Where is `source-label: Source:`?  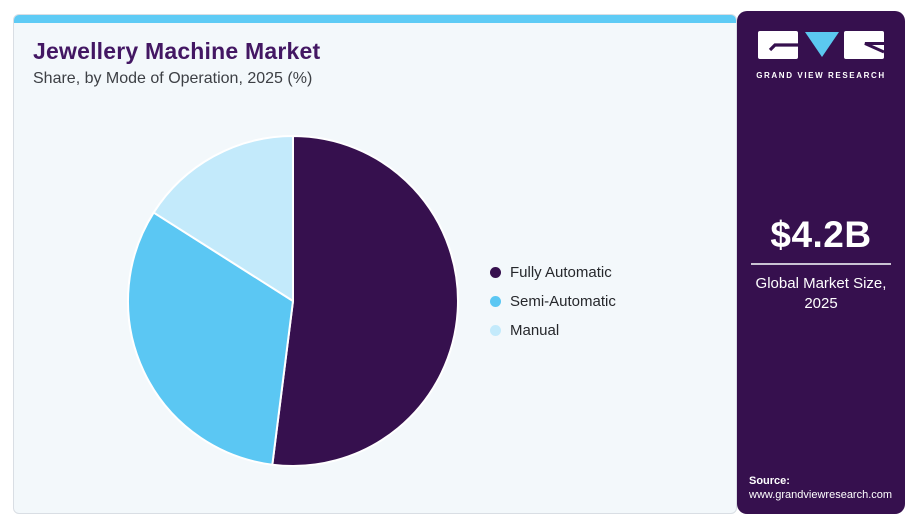
source-label: Source: is located at coordinates (769, 481).